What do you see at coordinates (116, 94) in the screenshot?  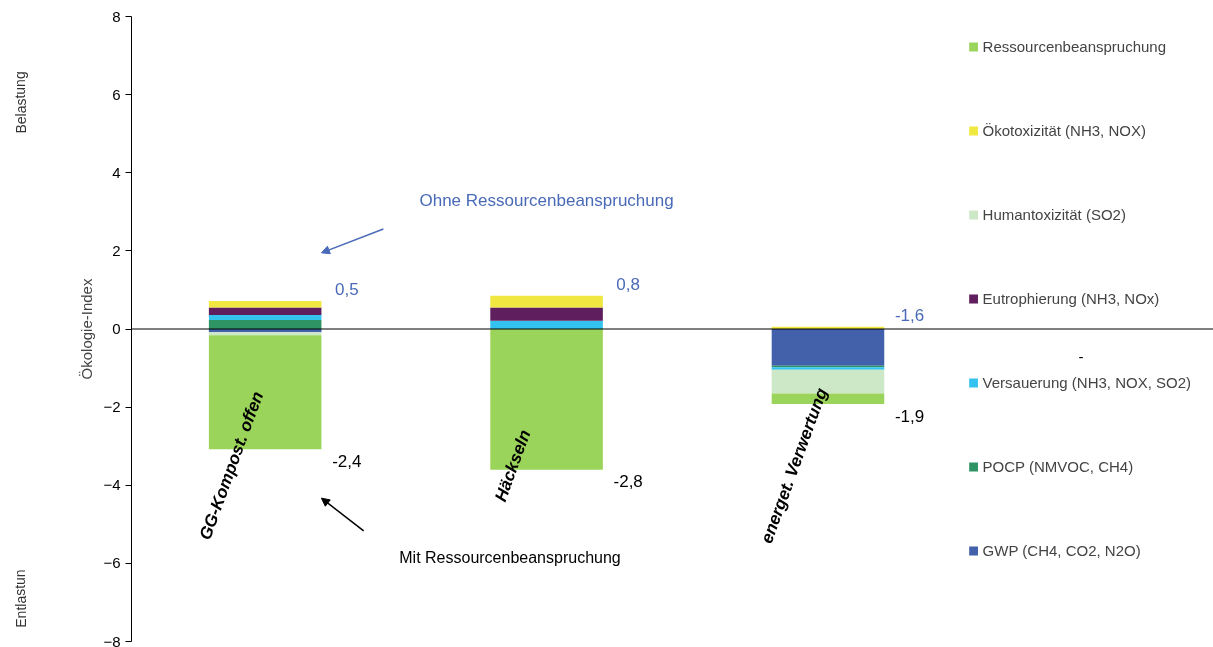 I see `y-tick-label: 6` at bounding box center [116, 94].